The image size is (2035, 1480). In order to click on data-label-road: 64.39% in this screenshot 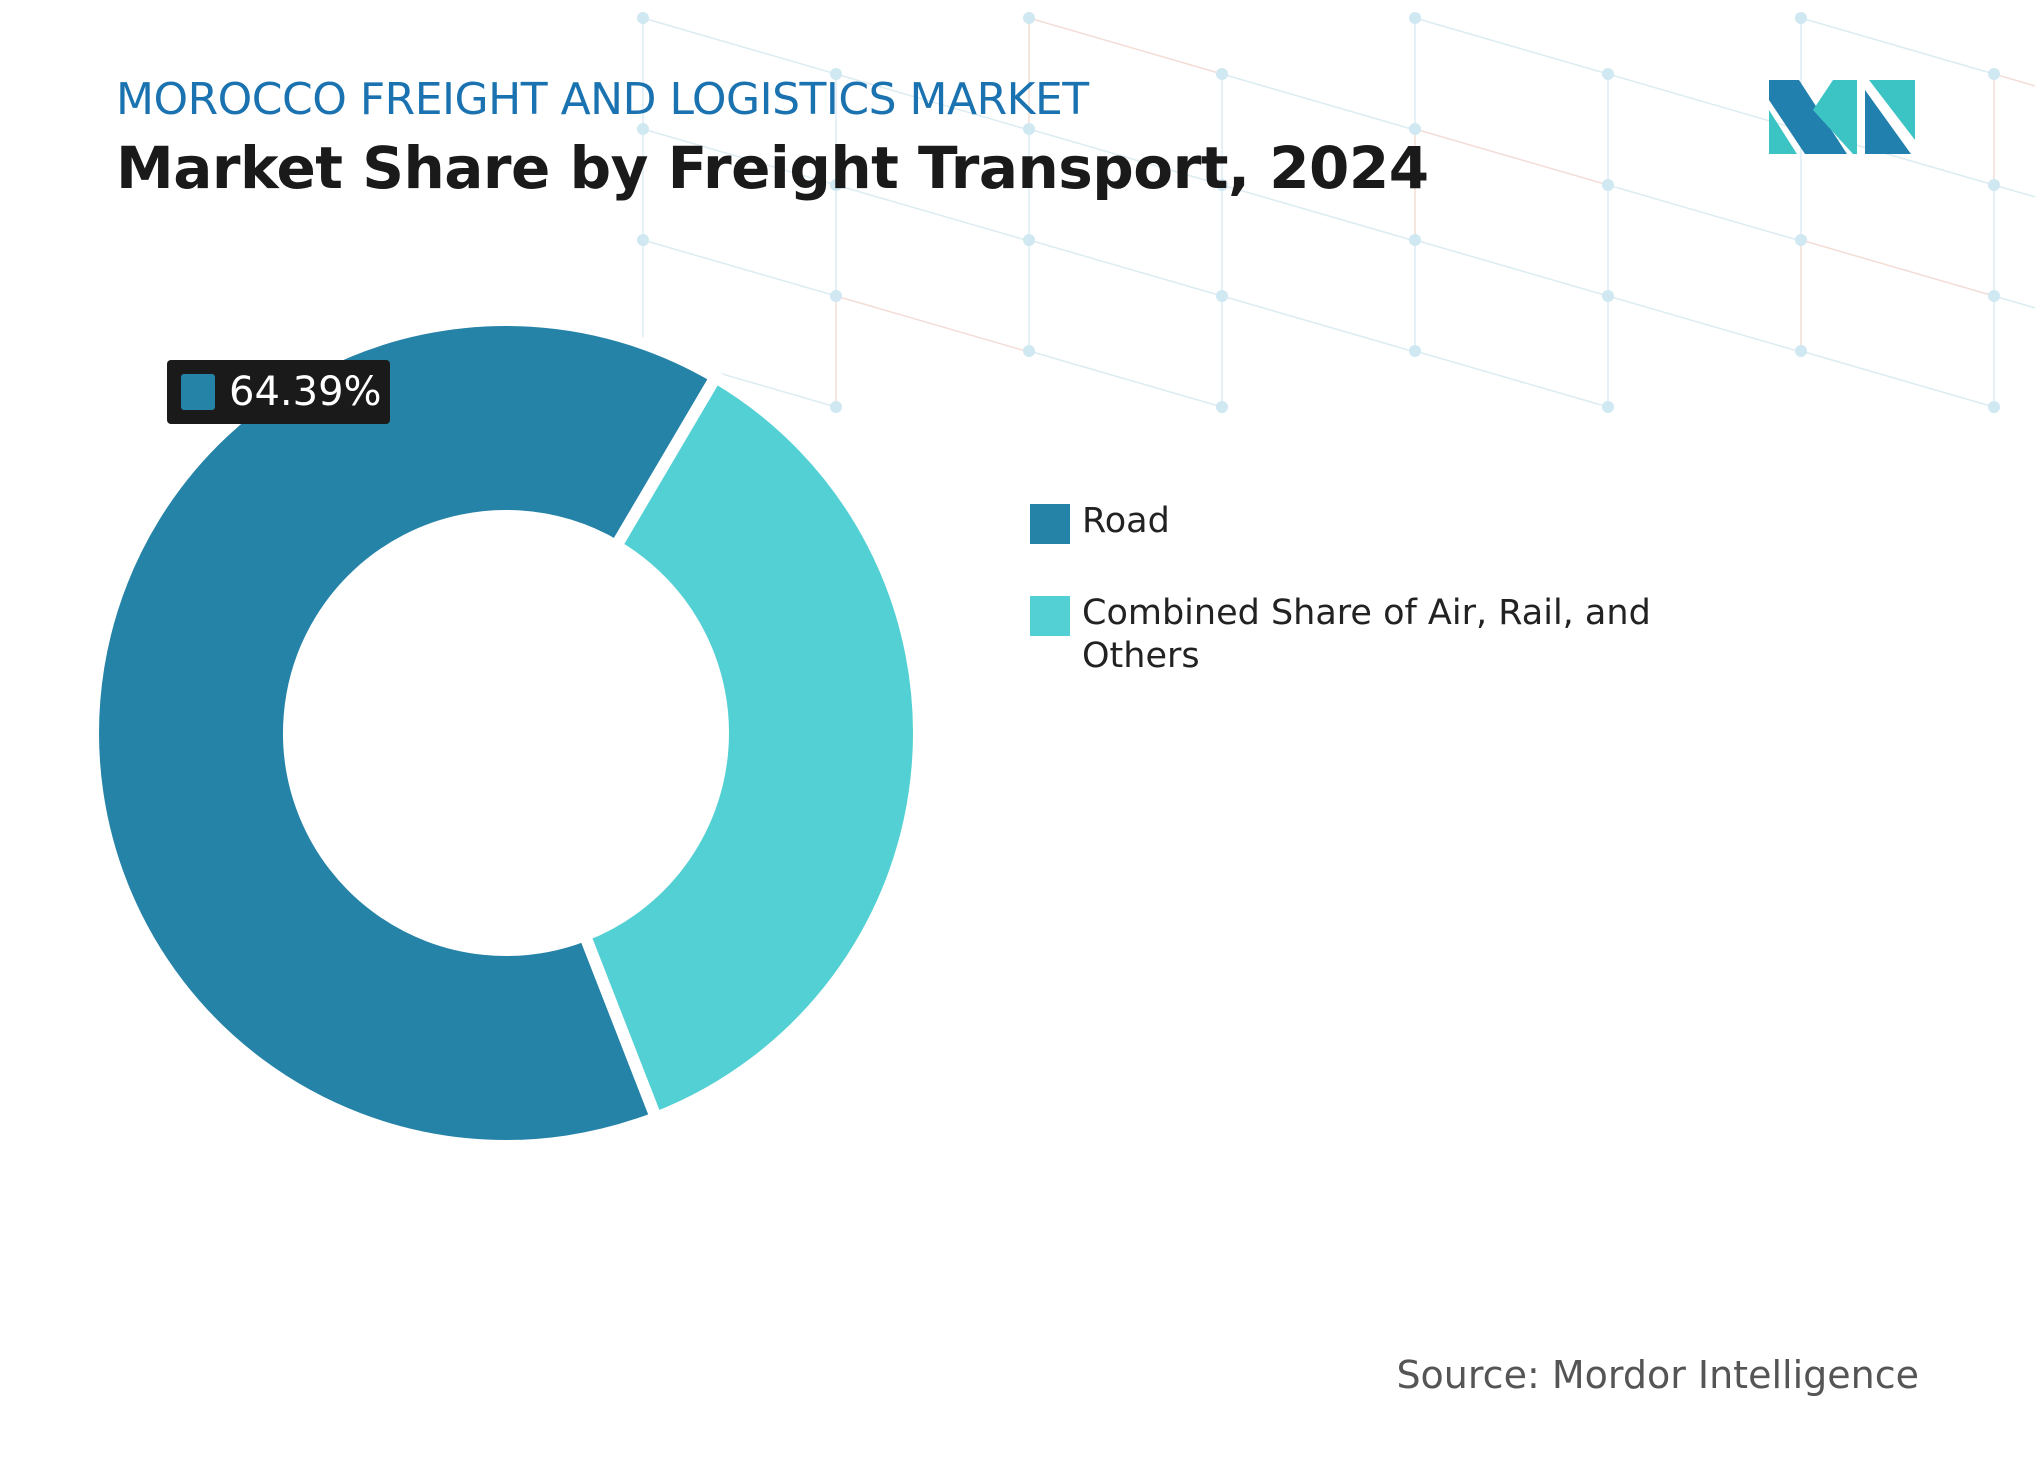, I will do `click(278, 392)`.